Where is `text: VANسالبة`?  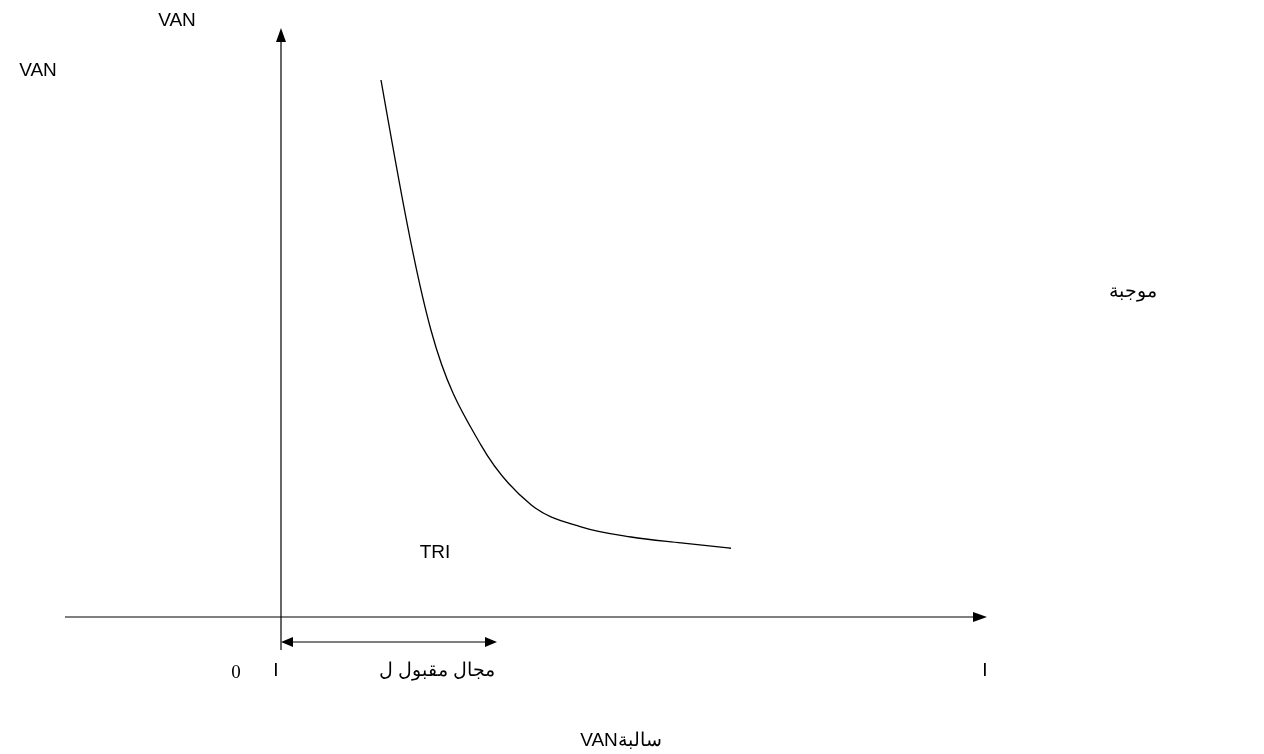 text: VANسالبة is located at coordinates (621, 739).